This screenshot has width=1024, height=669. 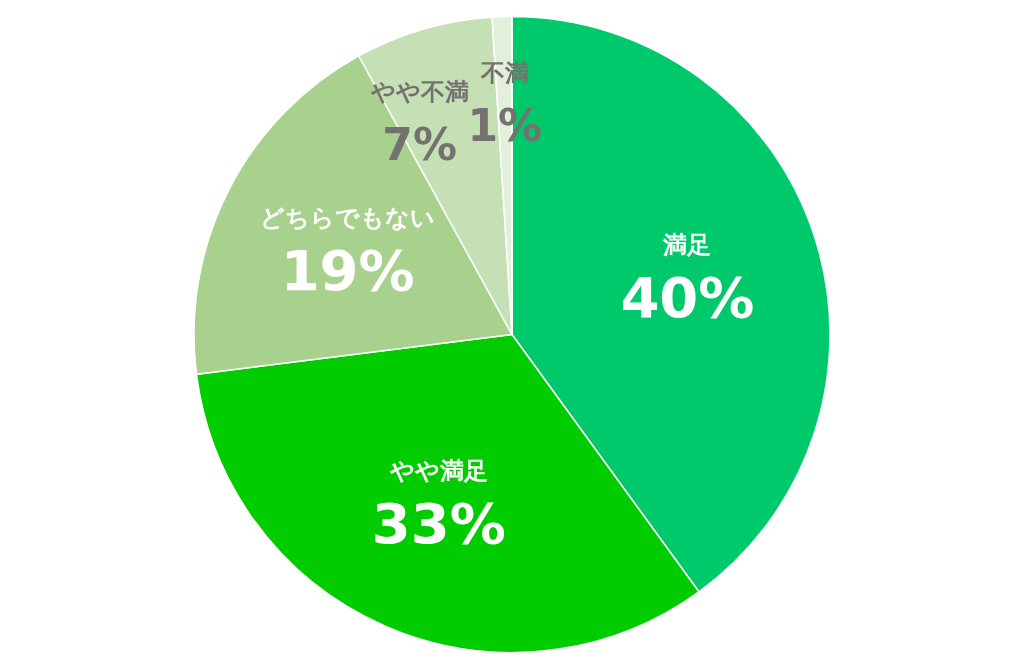 What do you see at coordinates (348, 217) in the screenshot?
I see `slice-label: どちらでもない` at bounding box center [348, 217].